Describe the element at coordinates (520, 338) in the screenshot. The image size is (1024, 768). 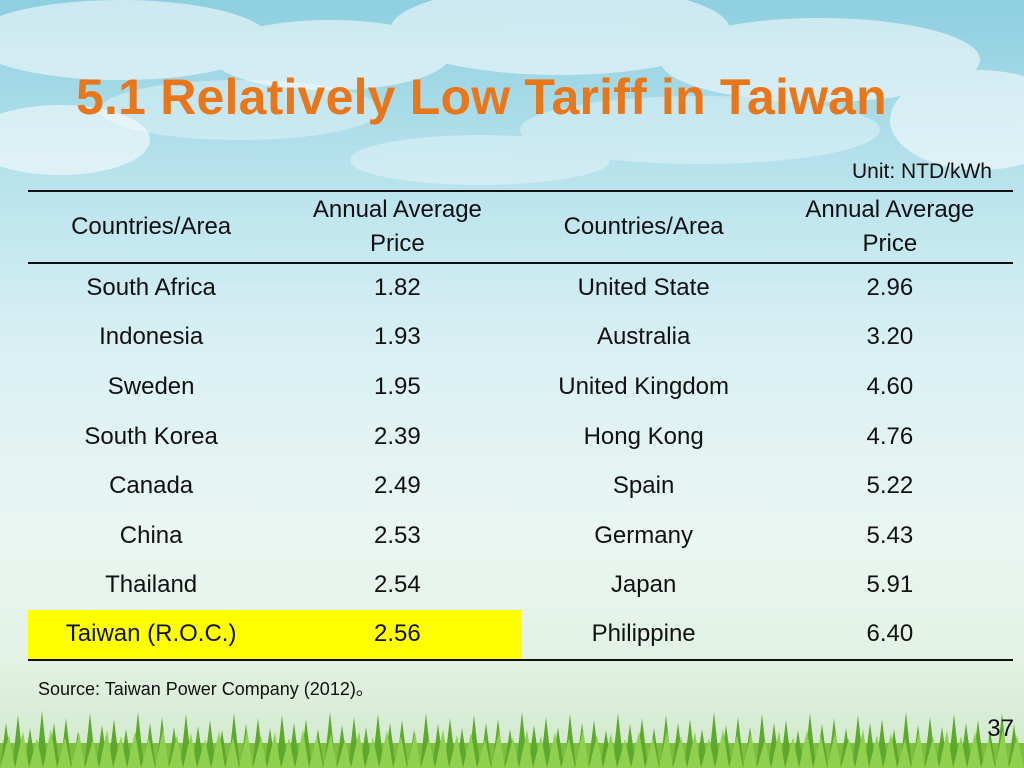
I see `table-row: Indonesia 1.93 Australia 3.20` at that location.